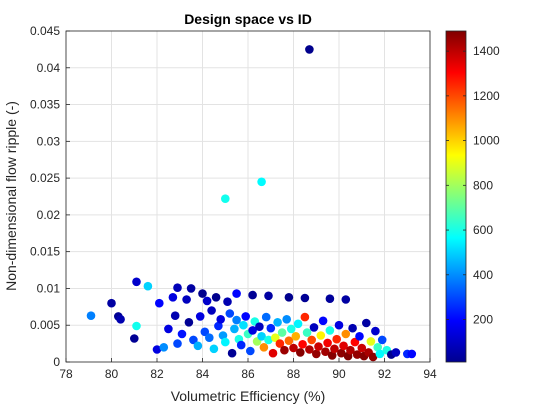 This screenshot has height=407, width=539. I want to click on colorbar, so click(456, 196).